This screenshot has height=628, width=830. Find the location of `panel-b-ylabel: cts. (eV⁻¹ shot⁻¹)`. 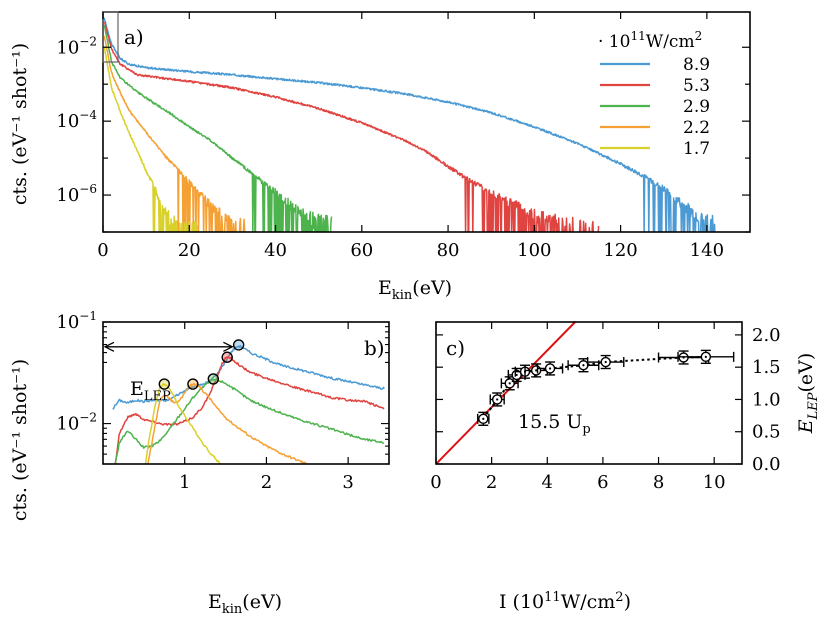

panel-b-ylabel: cts. (eV⁻¹ shot⁻¹) is located at coordinates (20, 440).